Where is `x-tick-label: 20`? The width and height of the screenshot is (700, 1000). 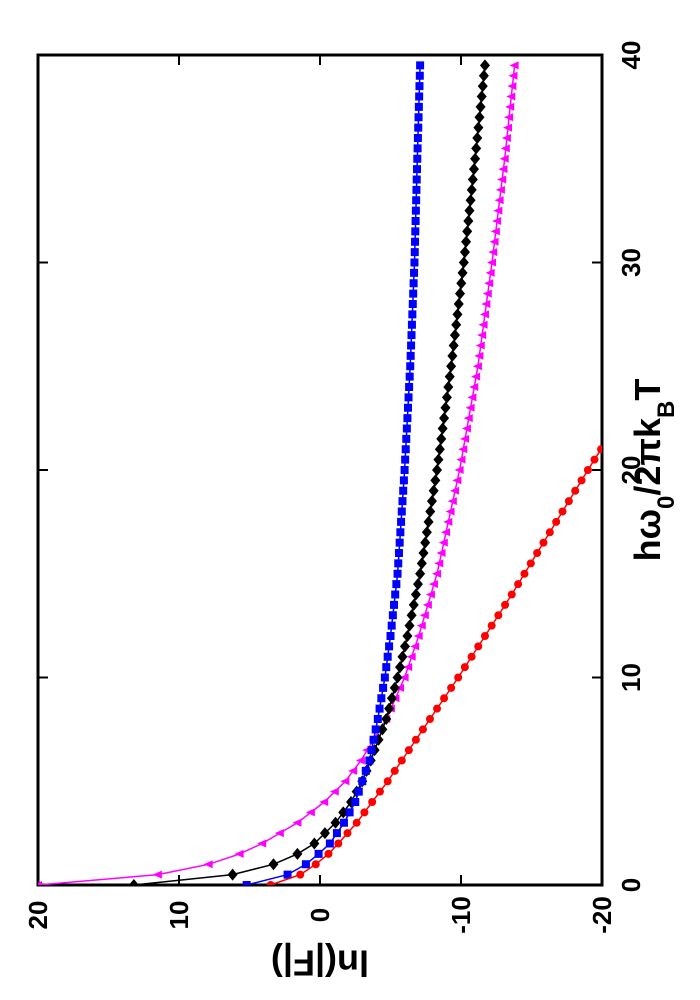
x-tick-label: 20 is located at coordinates (631, 470).